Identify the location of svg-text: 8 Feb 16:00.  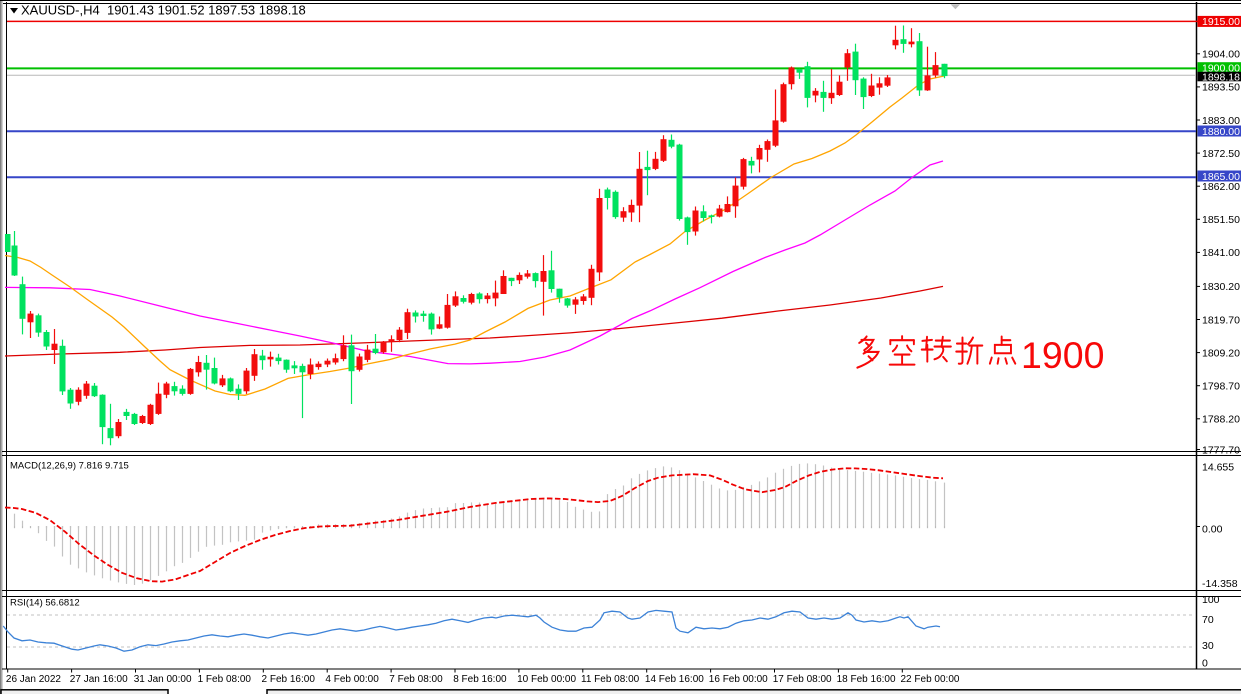
(480, 679).